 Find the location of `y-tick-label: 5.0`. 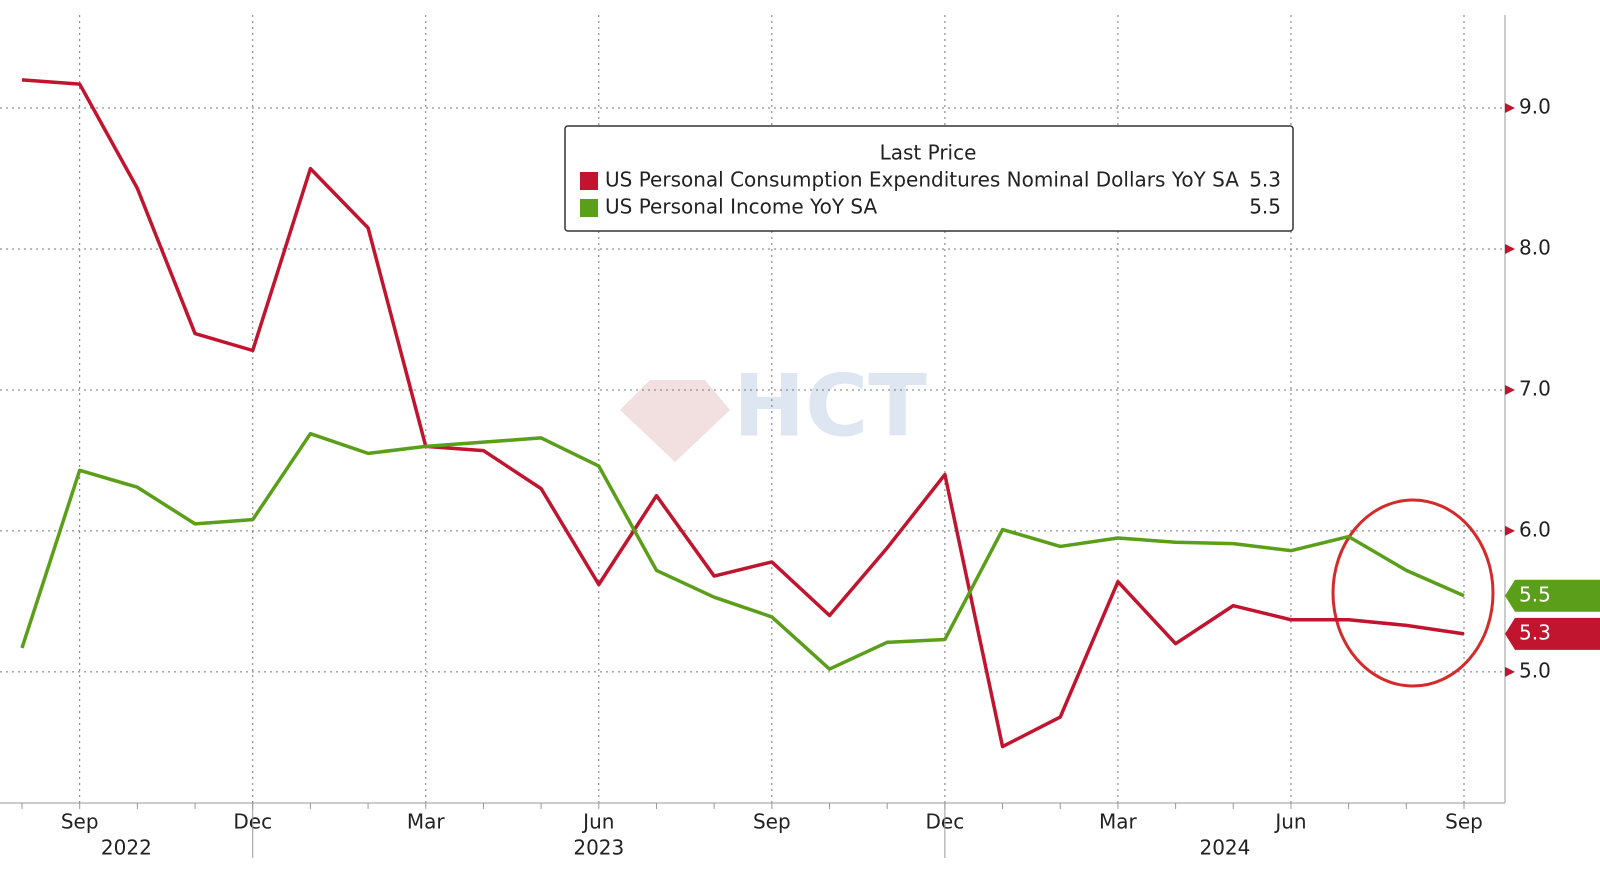

y-tick-label: 5.0 is located at coordinates (1535, 670).